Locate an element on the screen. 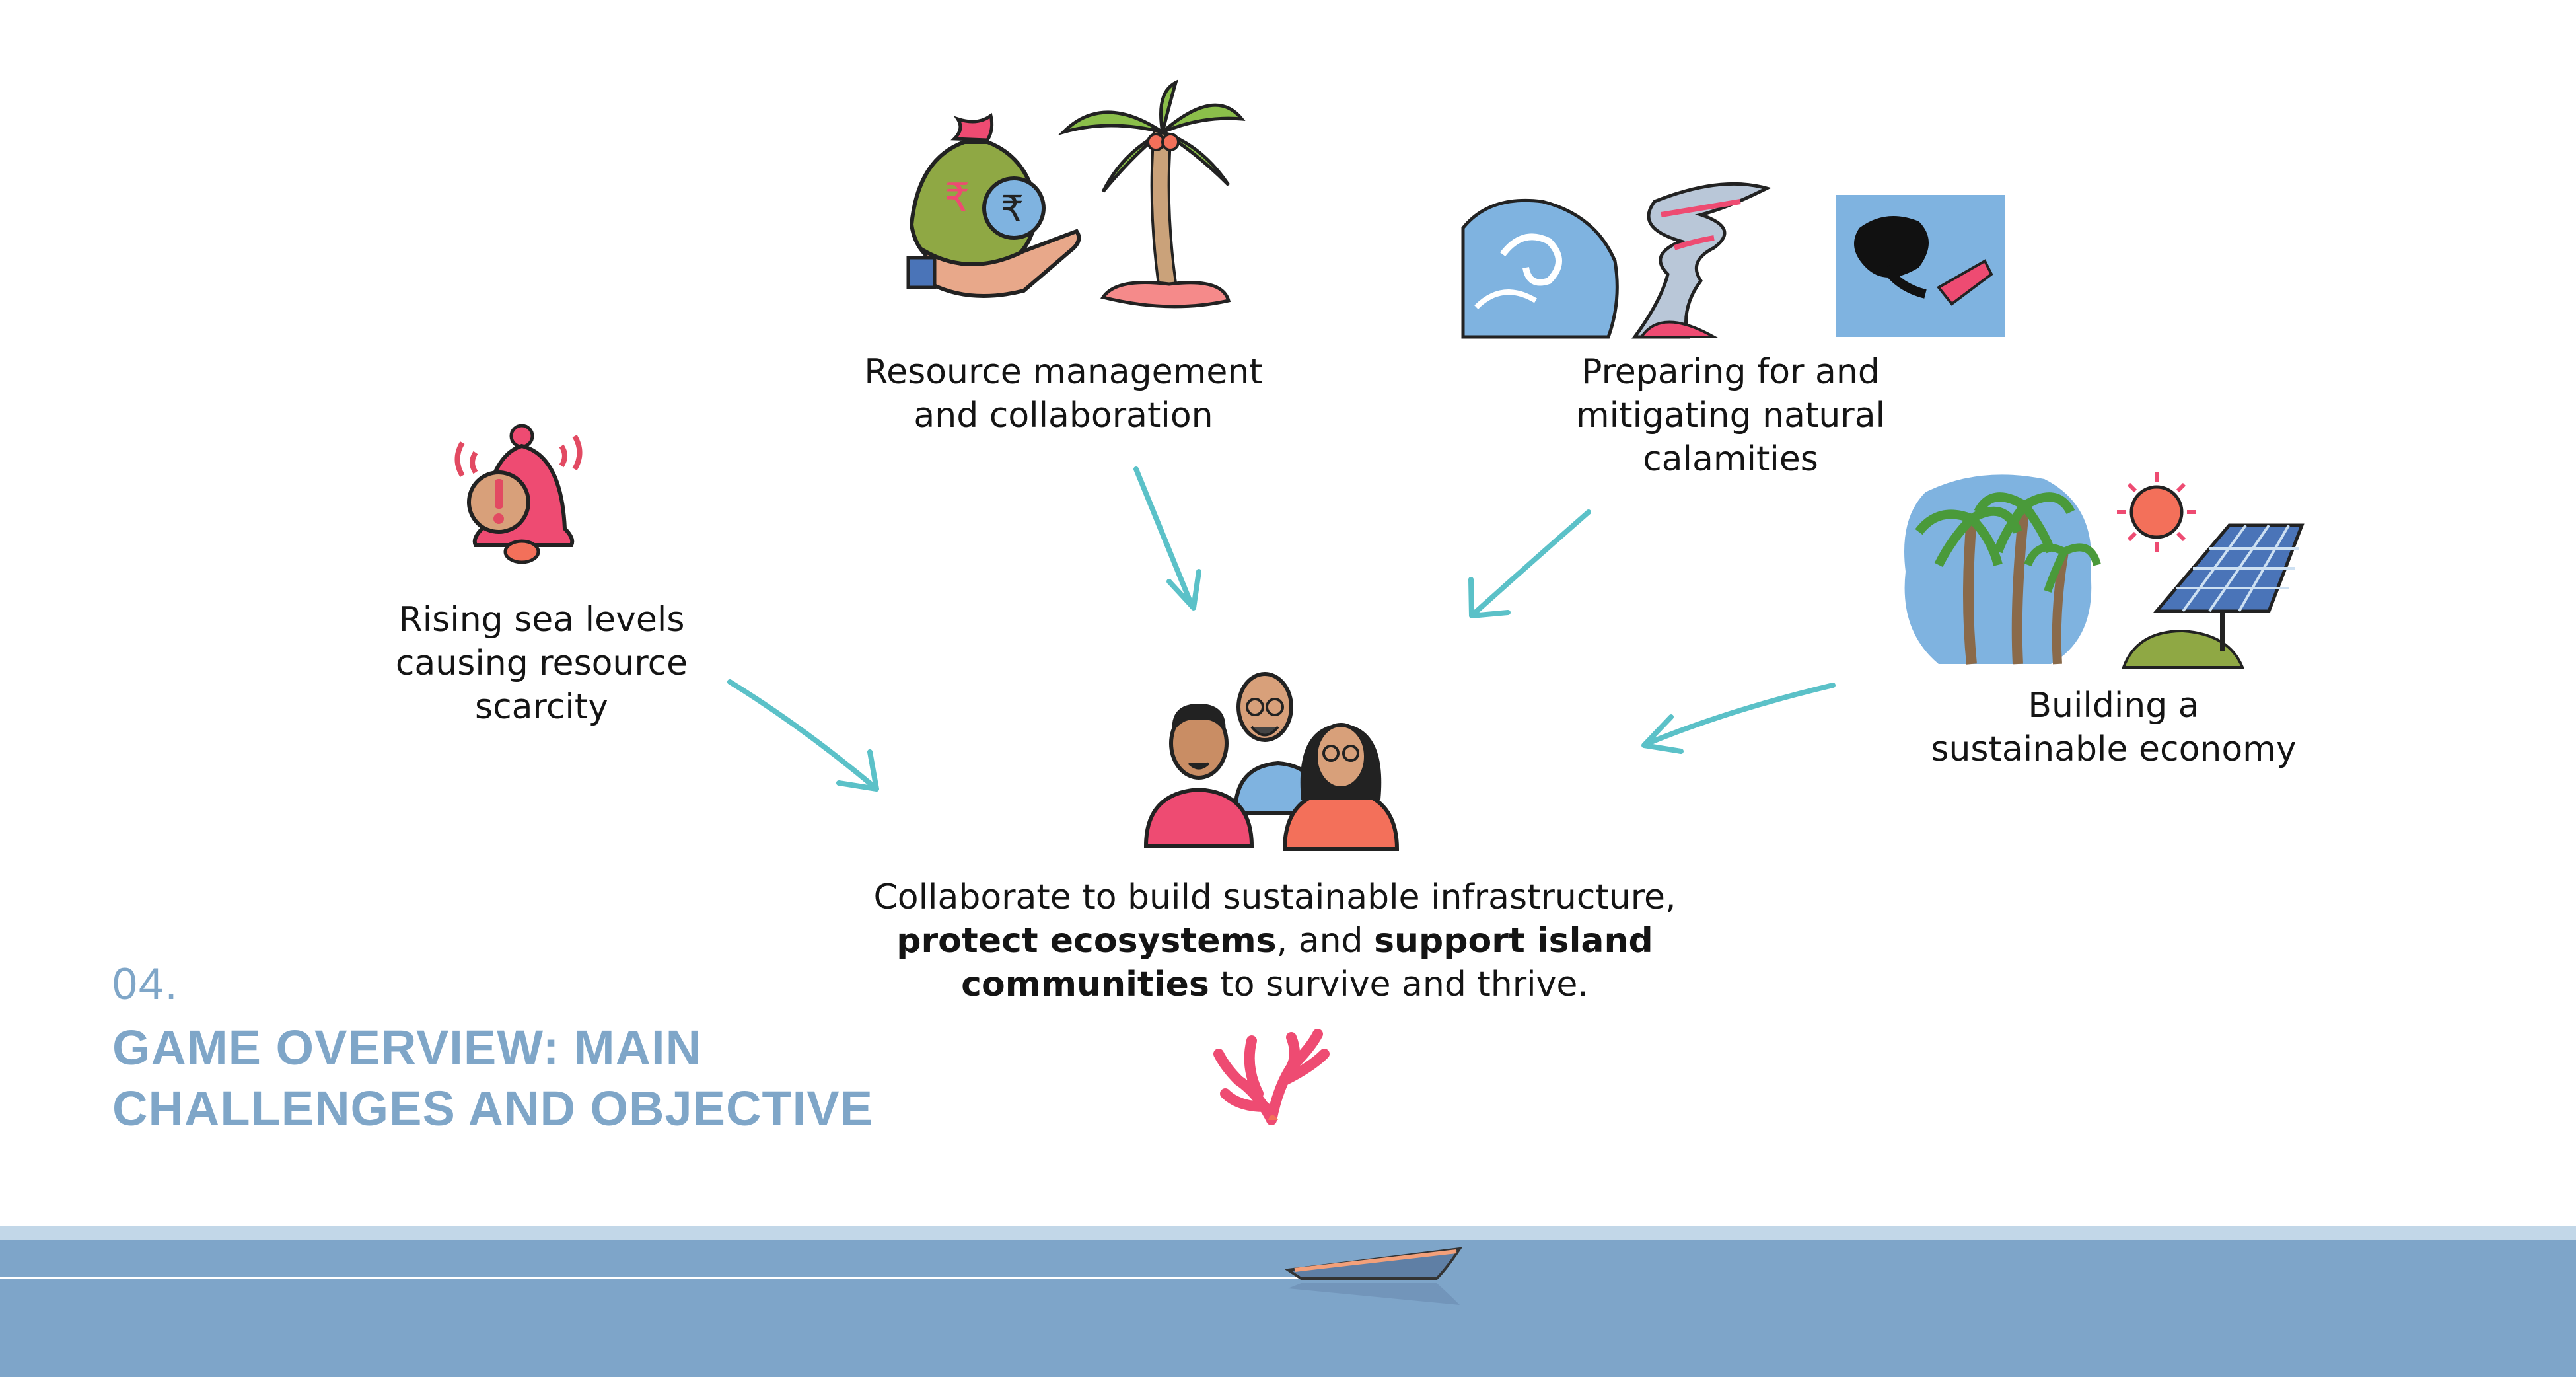 The image size is (2576, 1377). money-bag-palm-icon: ₹ ₹ is located at coordinates (1075, 198).